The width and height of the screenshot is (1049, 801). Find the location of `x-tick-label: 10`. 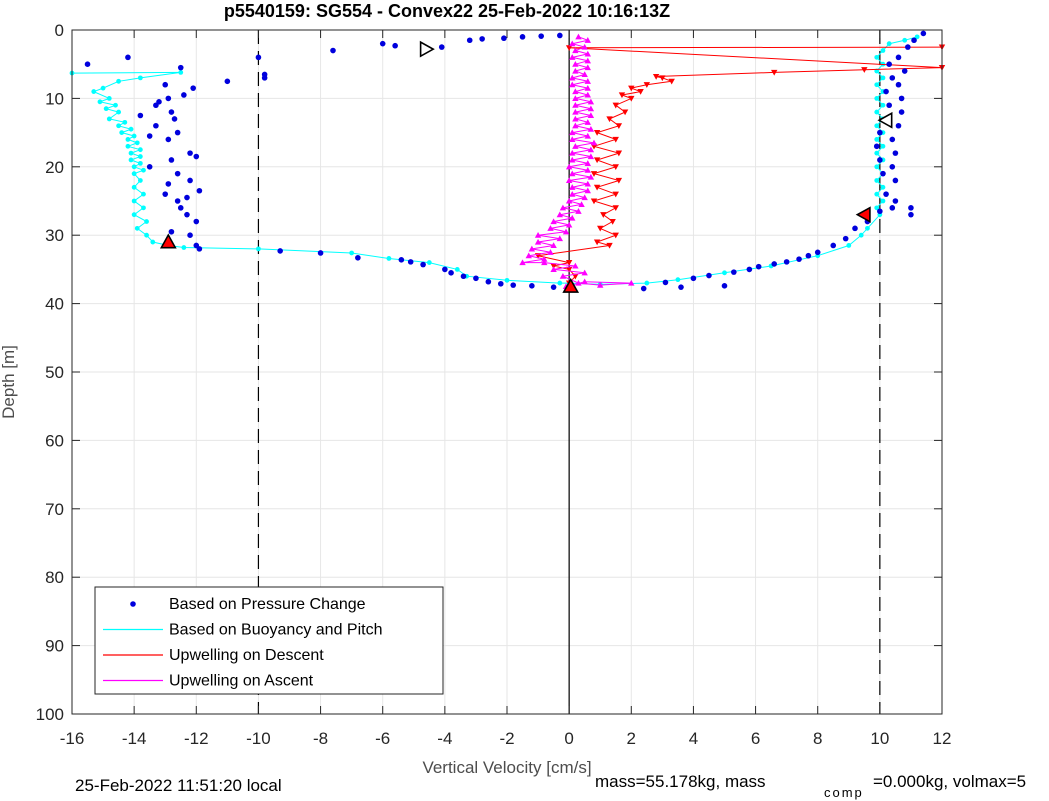

x-tick-label: 10 is located at coordinates (879, 738).